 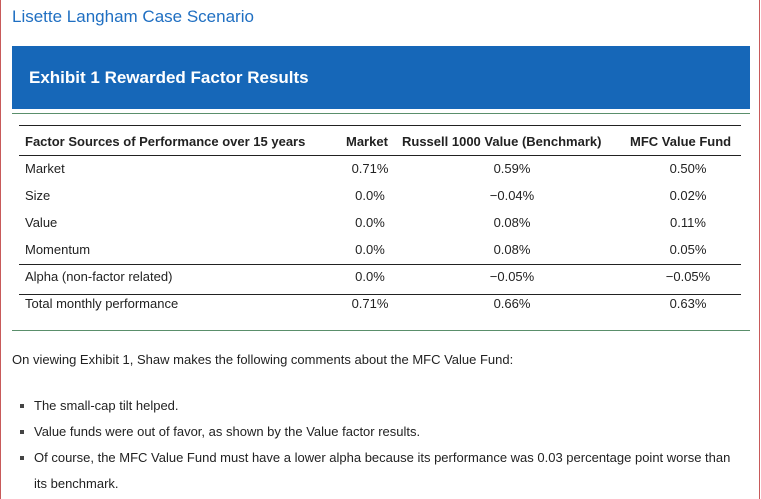 I want to click on table-row: Value 0.0% 0.08% 0.11%, so click(x=385, y=222).